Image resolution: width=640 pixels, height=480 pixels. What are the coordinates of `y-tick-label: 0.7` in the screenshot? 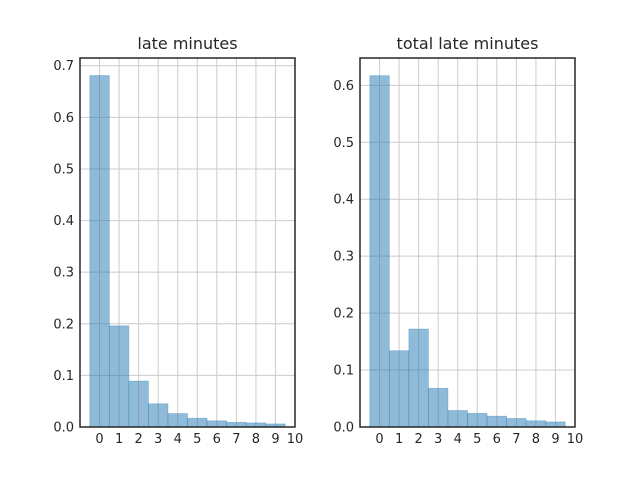 It's located at (63, 66).